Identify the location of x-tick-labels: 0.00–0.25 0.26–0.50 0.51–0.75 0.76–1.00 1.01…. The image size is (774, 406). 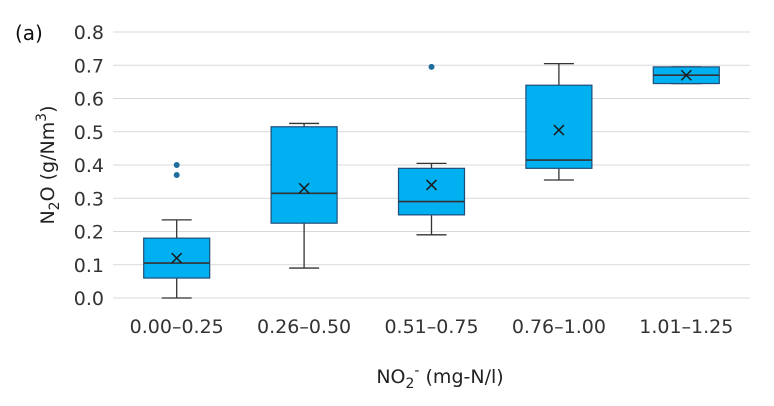
(432, 327).